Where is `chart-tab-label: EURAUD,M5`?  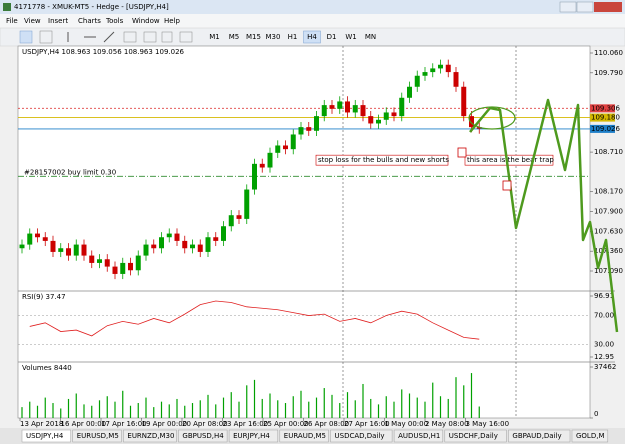
chart-tab-label: EURAUD,M5 is located at coordinates (305, 436).